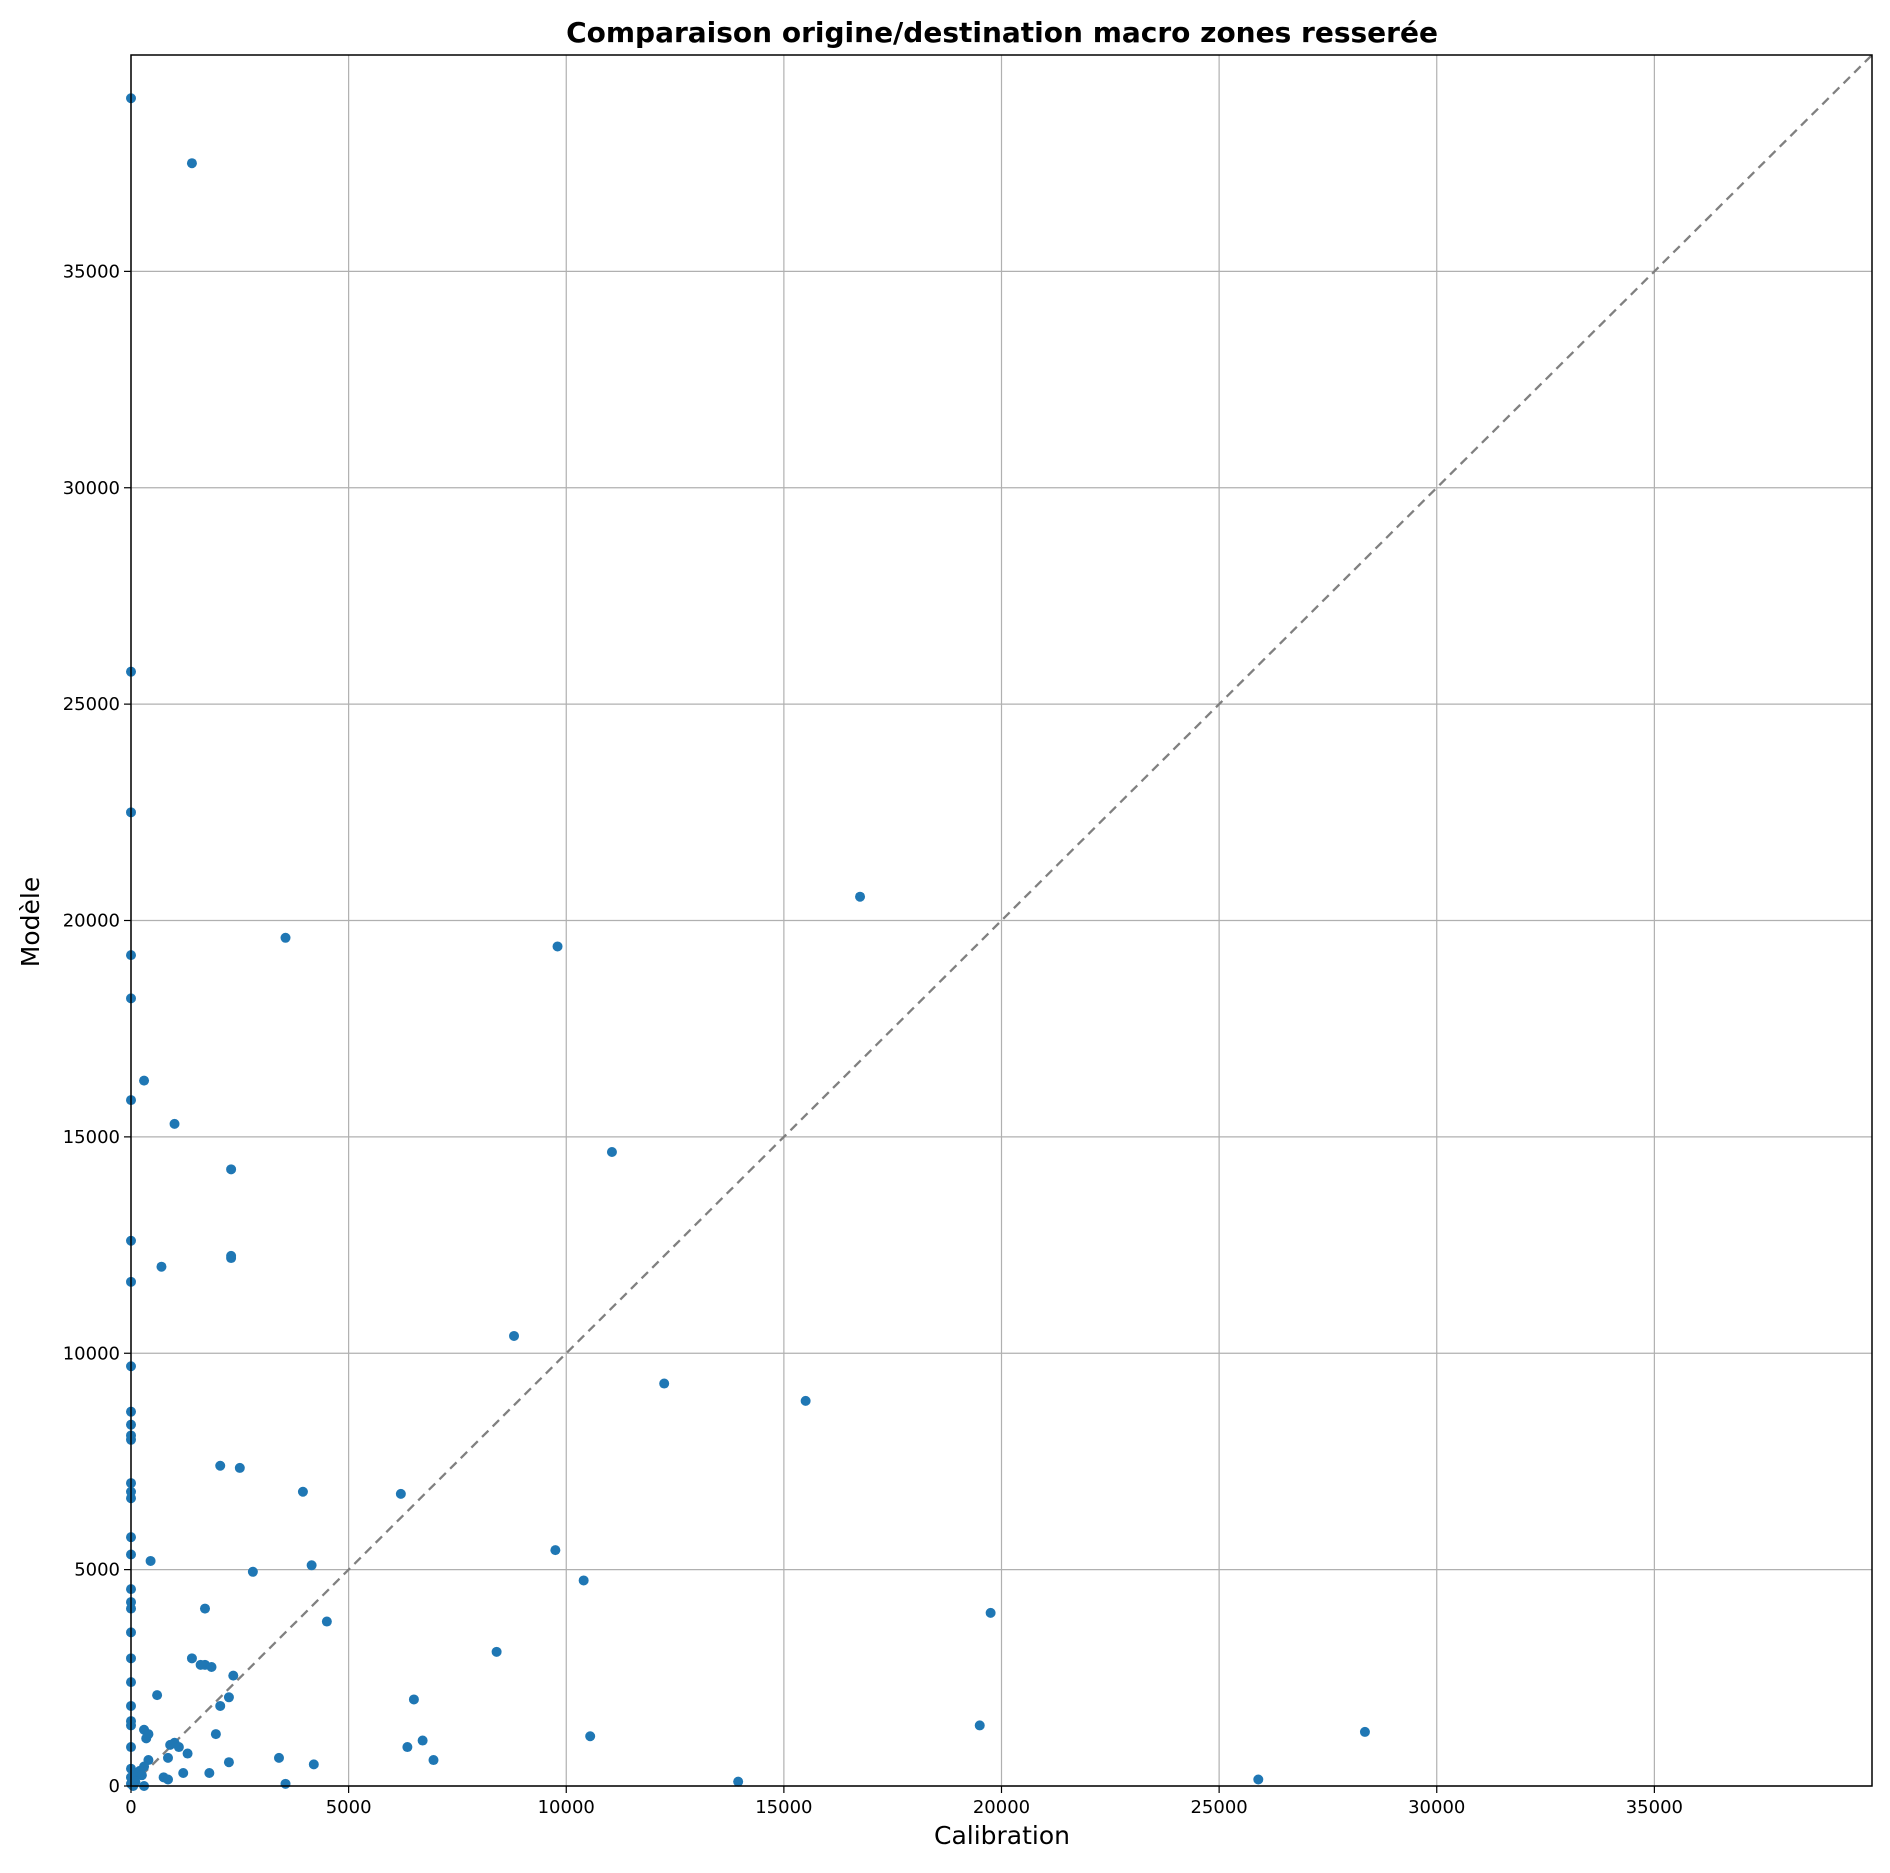  Describe the element at coordinates (1654, 1807) in the screenshot. I see `x-tick-label: 35000` at that location.